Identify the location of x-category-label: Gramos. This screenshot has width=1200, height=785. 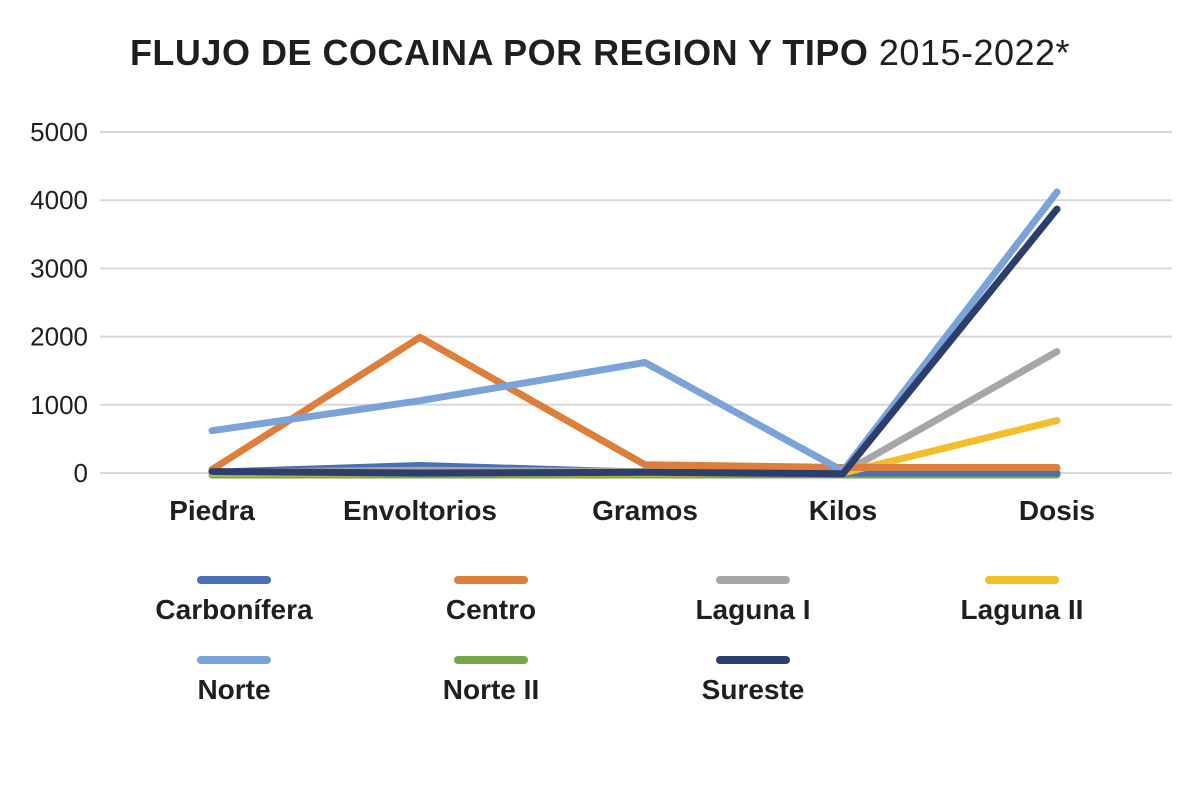
(645, 510).